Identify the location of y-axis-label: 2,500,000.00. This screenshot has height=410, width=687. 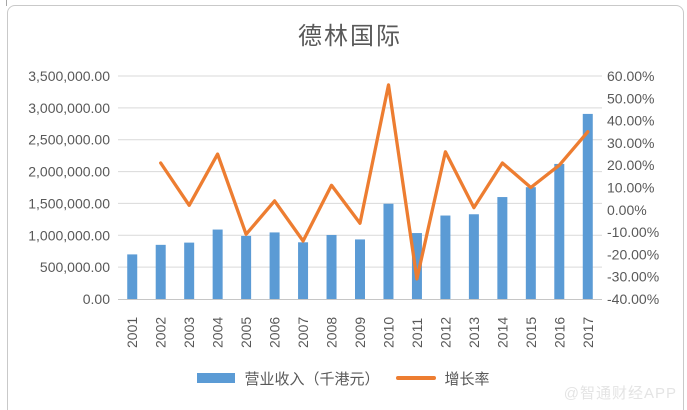
(69, 140).